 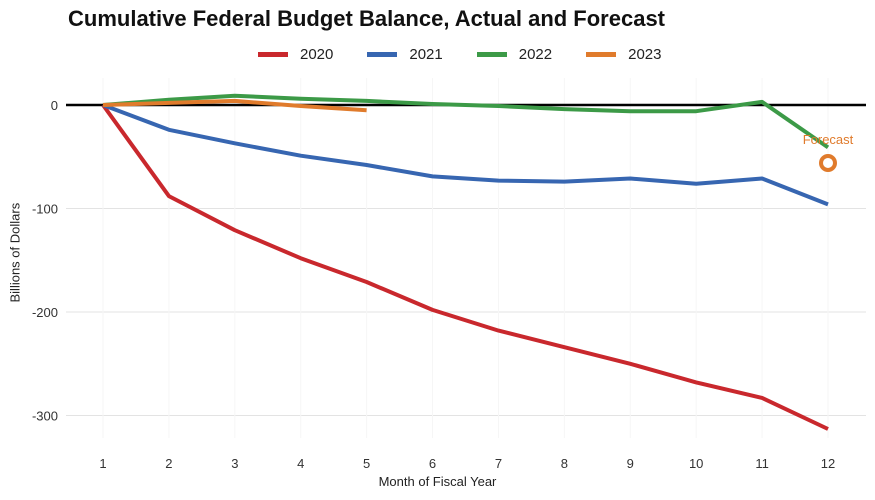 I want to click on x-tick-label: 2, so click(x=168, y=463).